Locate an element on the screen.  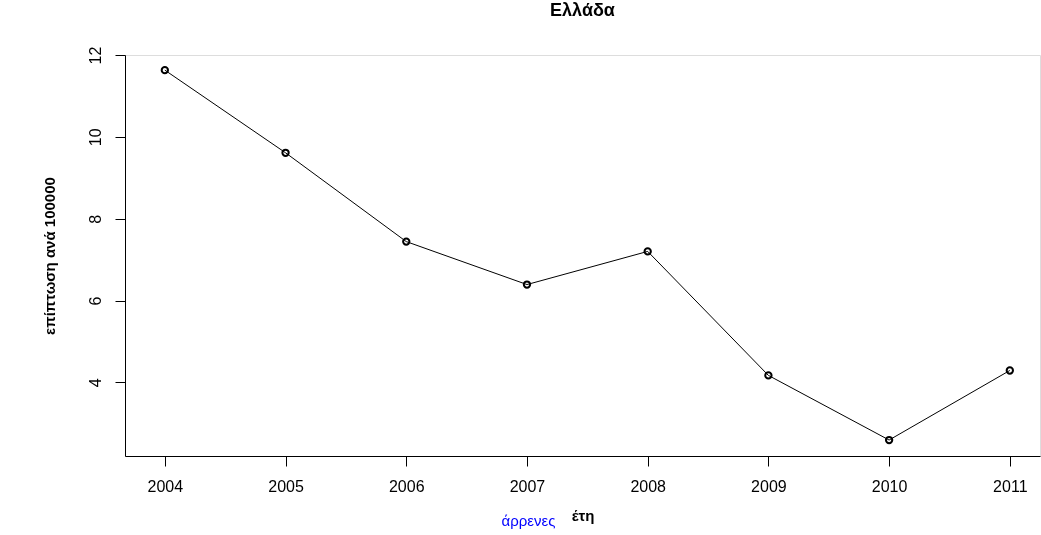
x-tick-label: 2006 is located at coordinates (406, 486).